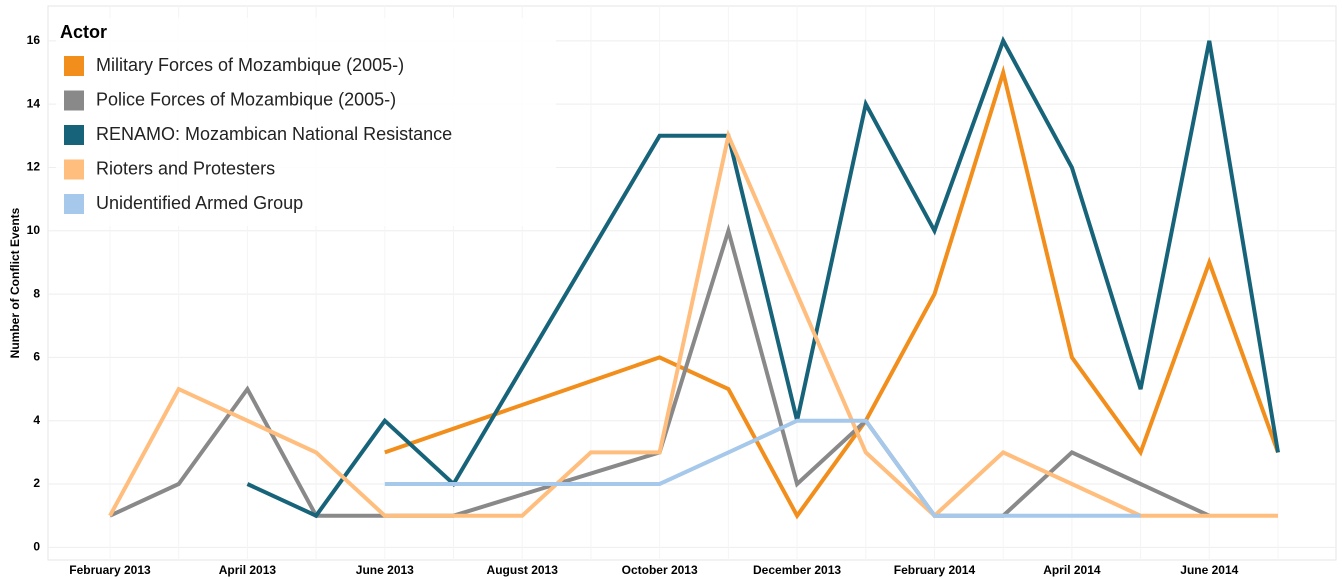 The height and width of the screenshot is (579, 1342). Describe the element at coordinates (34, 167) in the screenshot. I see `y-tick-label: 12` at that location.